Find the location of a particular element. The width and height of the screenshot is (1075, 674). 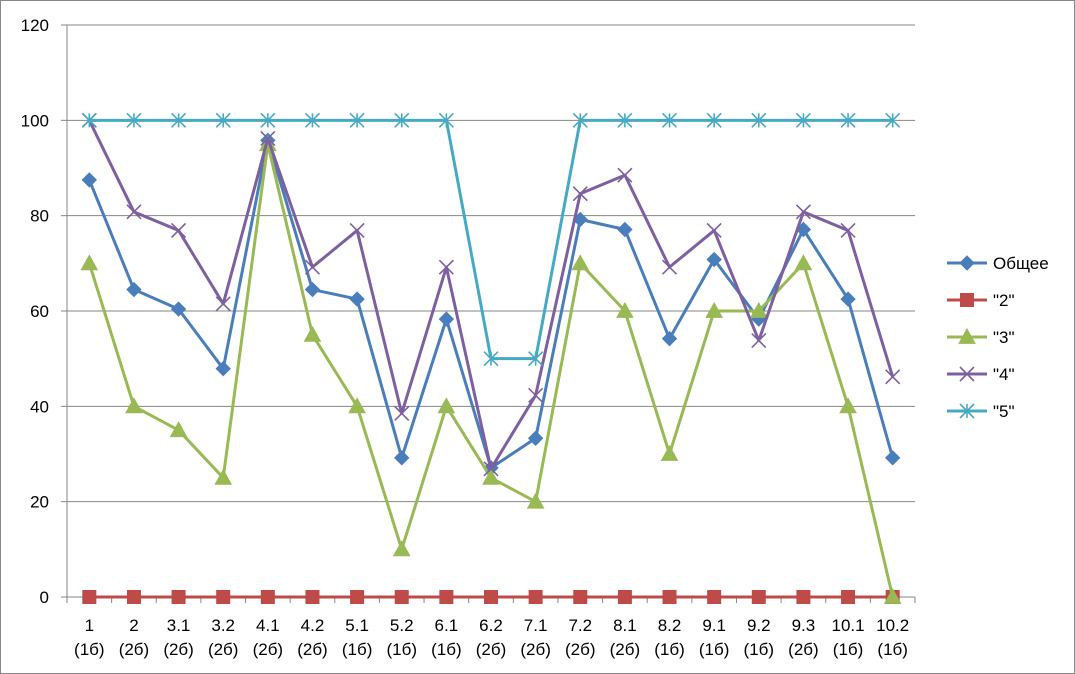

x-tick-label-line: 10.2 is located at coordinates (892, 625).